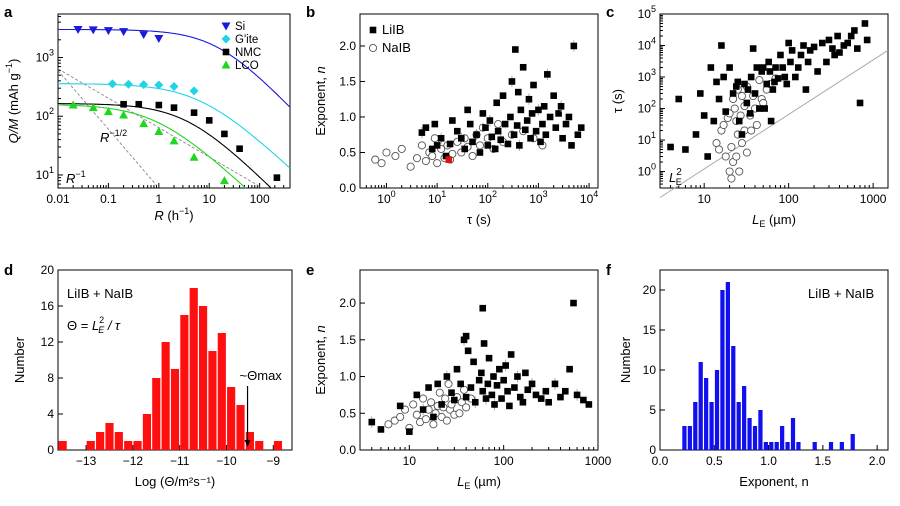  I want to click on panel-a-y-tick-label: 10², so click(45, 114).